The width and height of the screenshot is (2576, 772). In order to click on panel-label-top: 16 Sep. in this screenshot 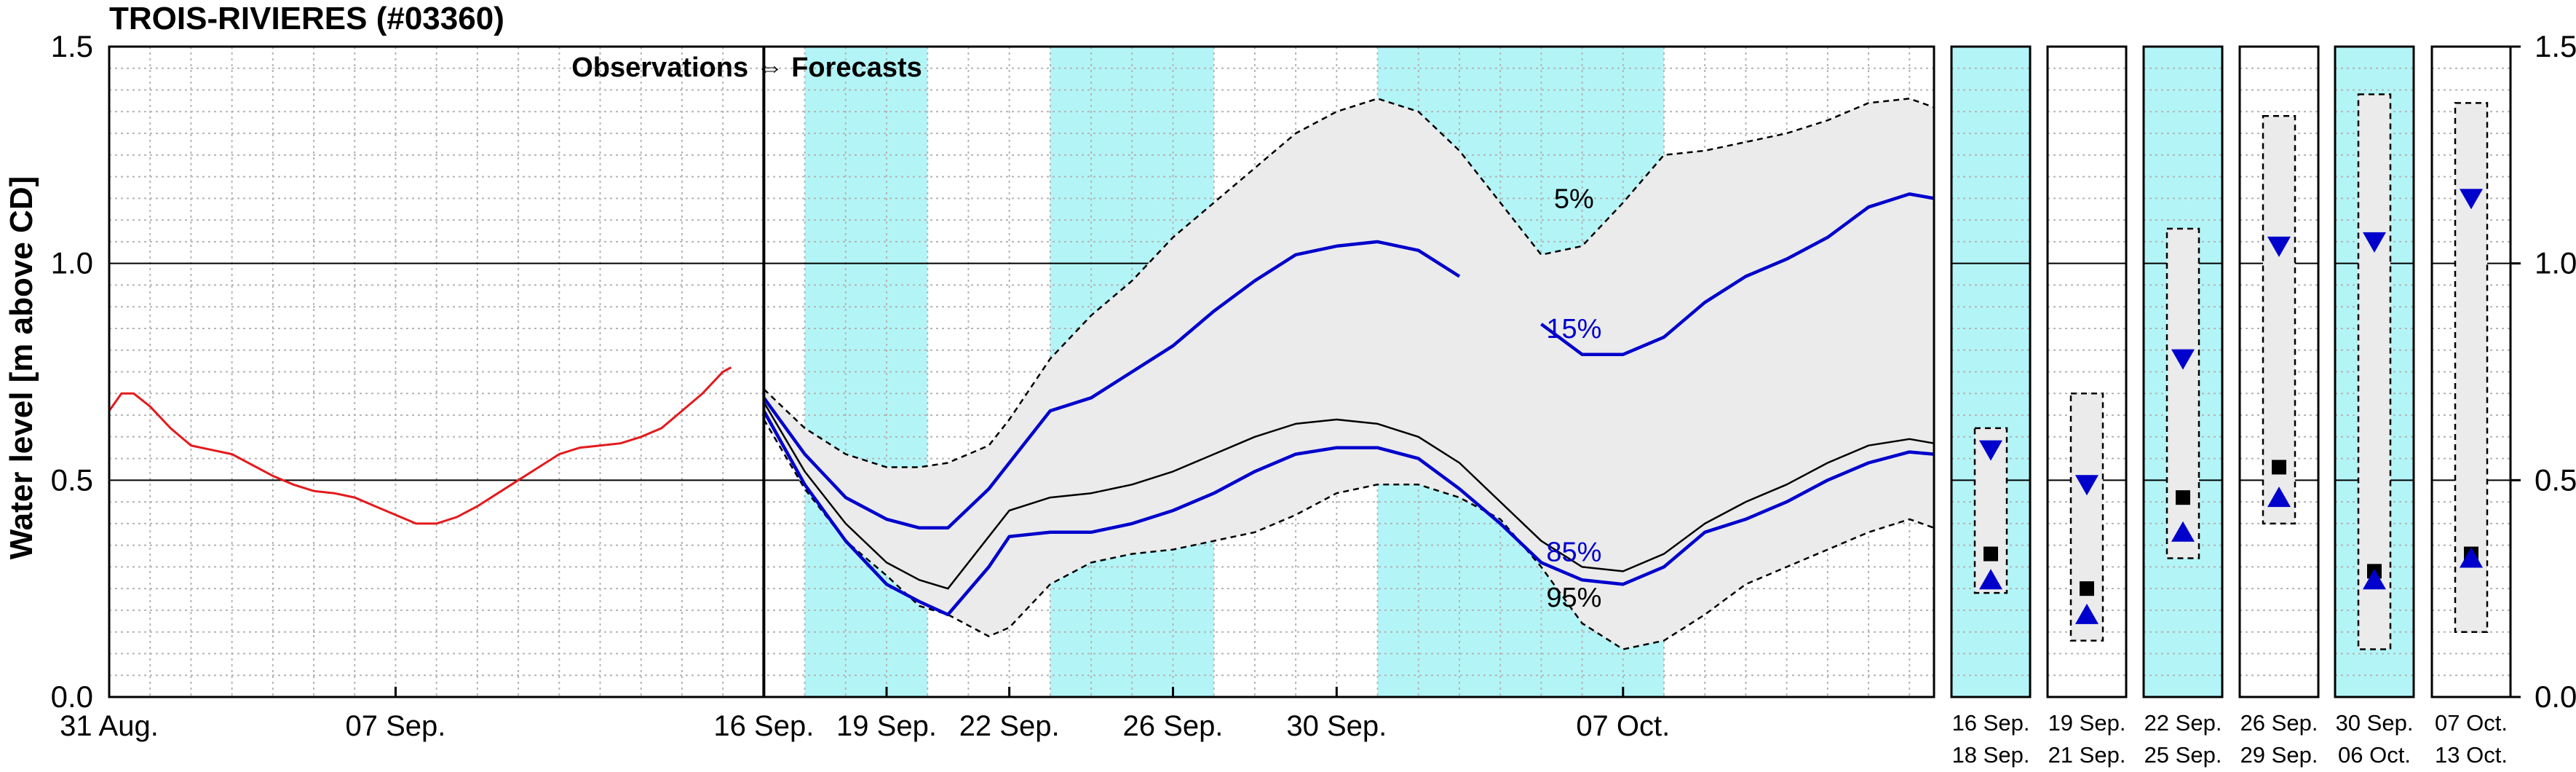, I will do `click(1991, 723)`.